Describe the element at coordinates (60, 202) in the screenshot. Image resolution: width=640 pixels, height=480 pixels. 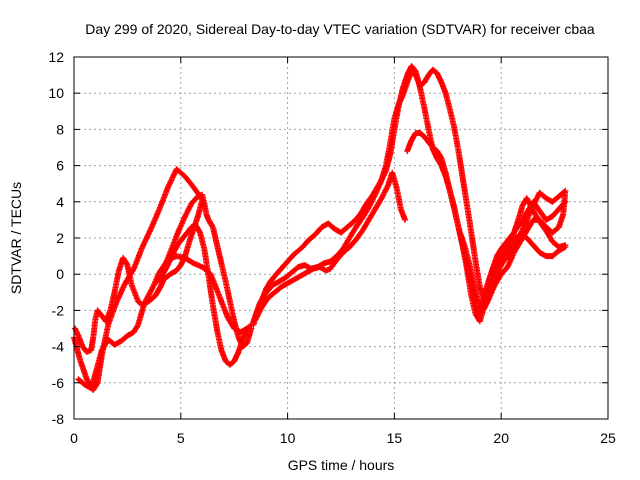
I see `y-tick-label: 4` at that location.